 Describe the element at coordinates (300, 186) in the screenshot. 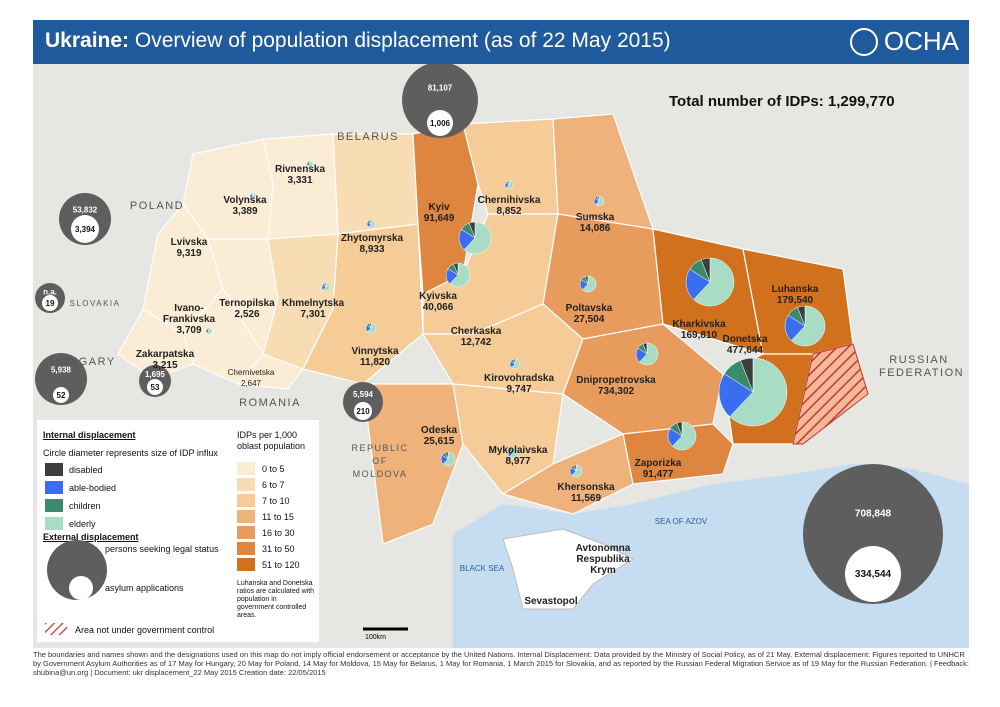

I see `oblast-rivnenska` at that location.